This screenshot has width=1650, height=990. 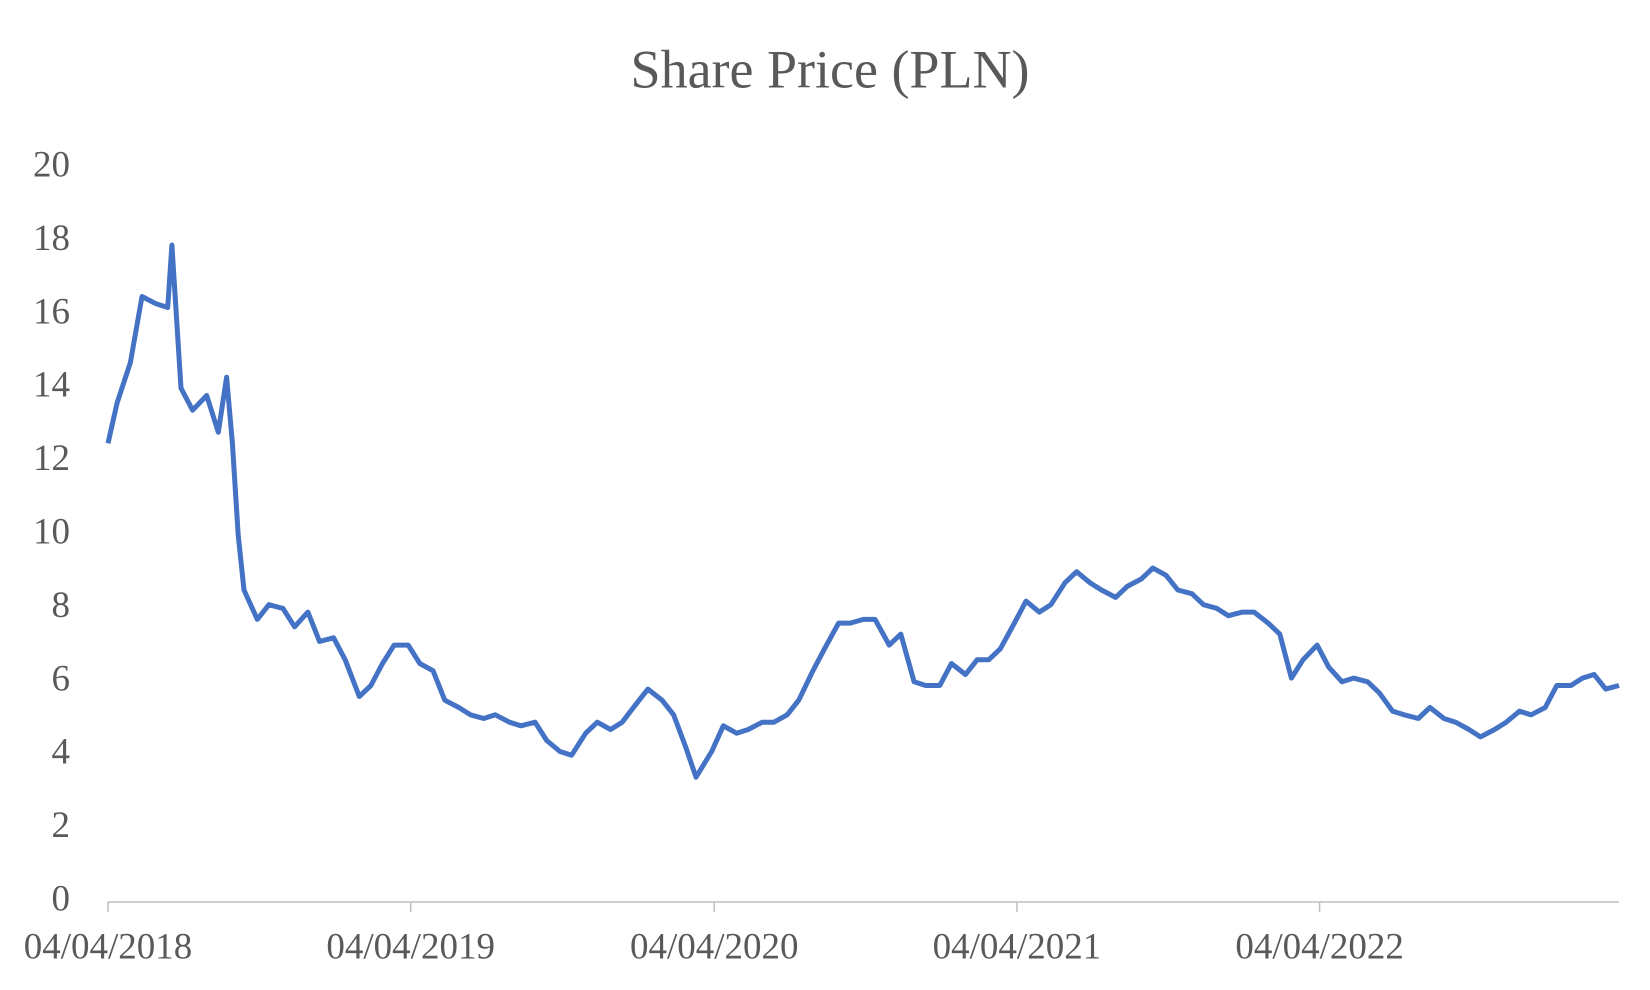 I want to click on chart-title: Share Price (PLN), so click(x=830, y=69).